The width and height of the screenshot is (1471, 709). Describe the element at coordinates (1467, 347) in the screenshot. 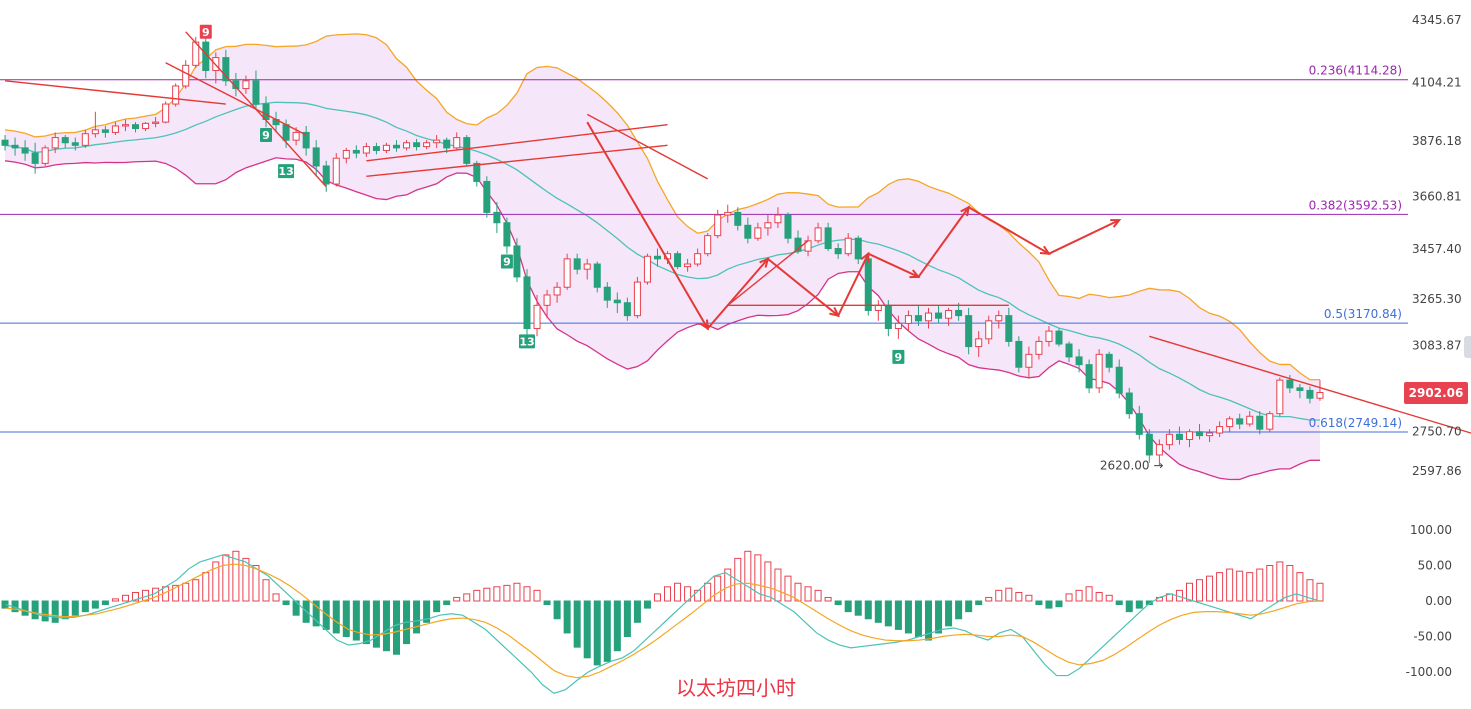

I see `panel-collapse-handle` at that location.